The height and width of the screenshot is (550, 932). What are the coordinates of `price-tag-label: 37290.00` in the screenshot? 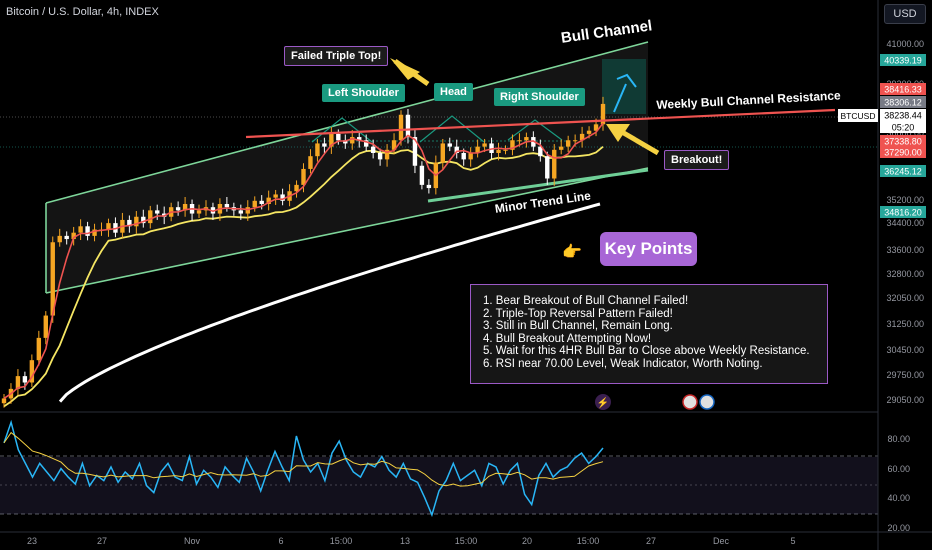 It's located at (903, 153).